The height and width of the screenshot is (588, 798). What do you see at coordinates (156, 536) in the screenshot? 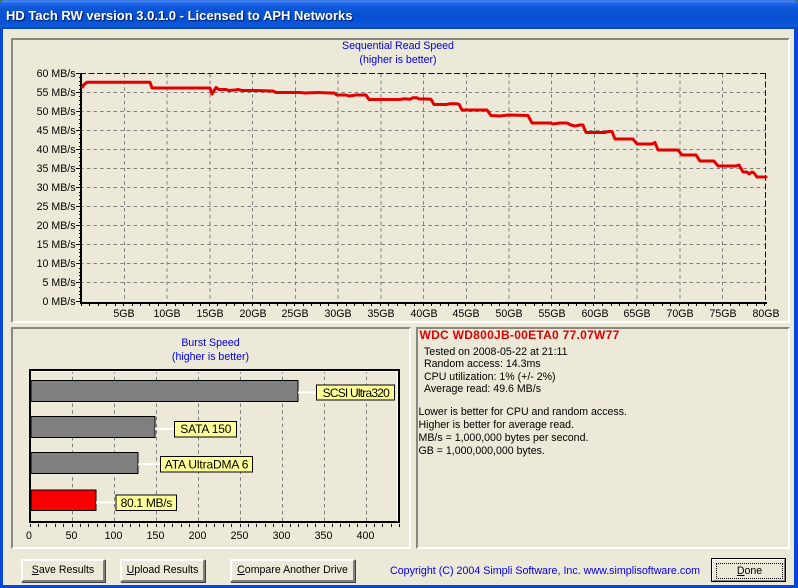
I see `svg-text: 150` at bounding box center [156, 536].